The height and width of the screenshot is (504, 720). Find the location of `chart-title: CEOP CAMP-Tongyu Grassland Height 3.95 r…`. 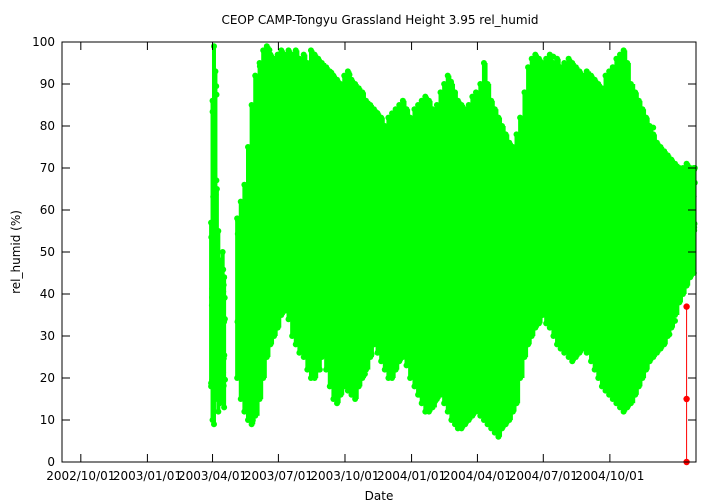

chart-title: CEOP CAMP-Tongyu Grassland Height 3.95 r… is located at coordinates (379, 20).